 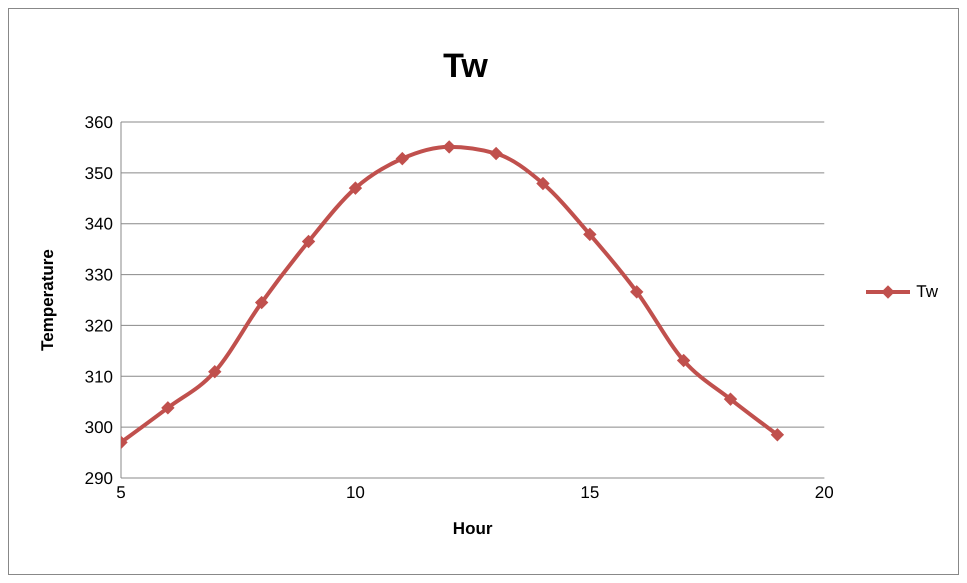 I want to click on legend-label: Tw, so click(x=927, y=292).